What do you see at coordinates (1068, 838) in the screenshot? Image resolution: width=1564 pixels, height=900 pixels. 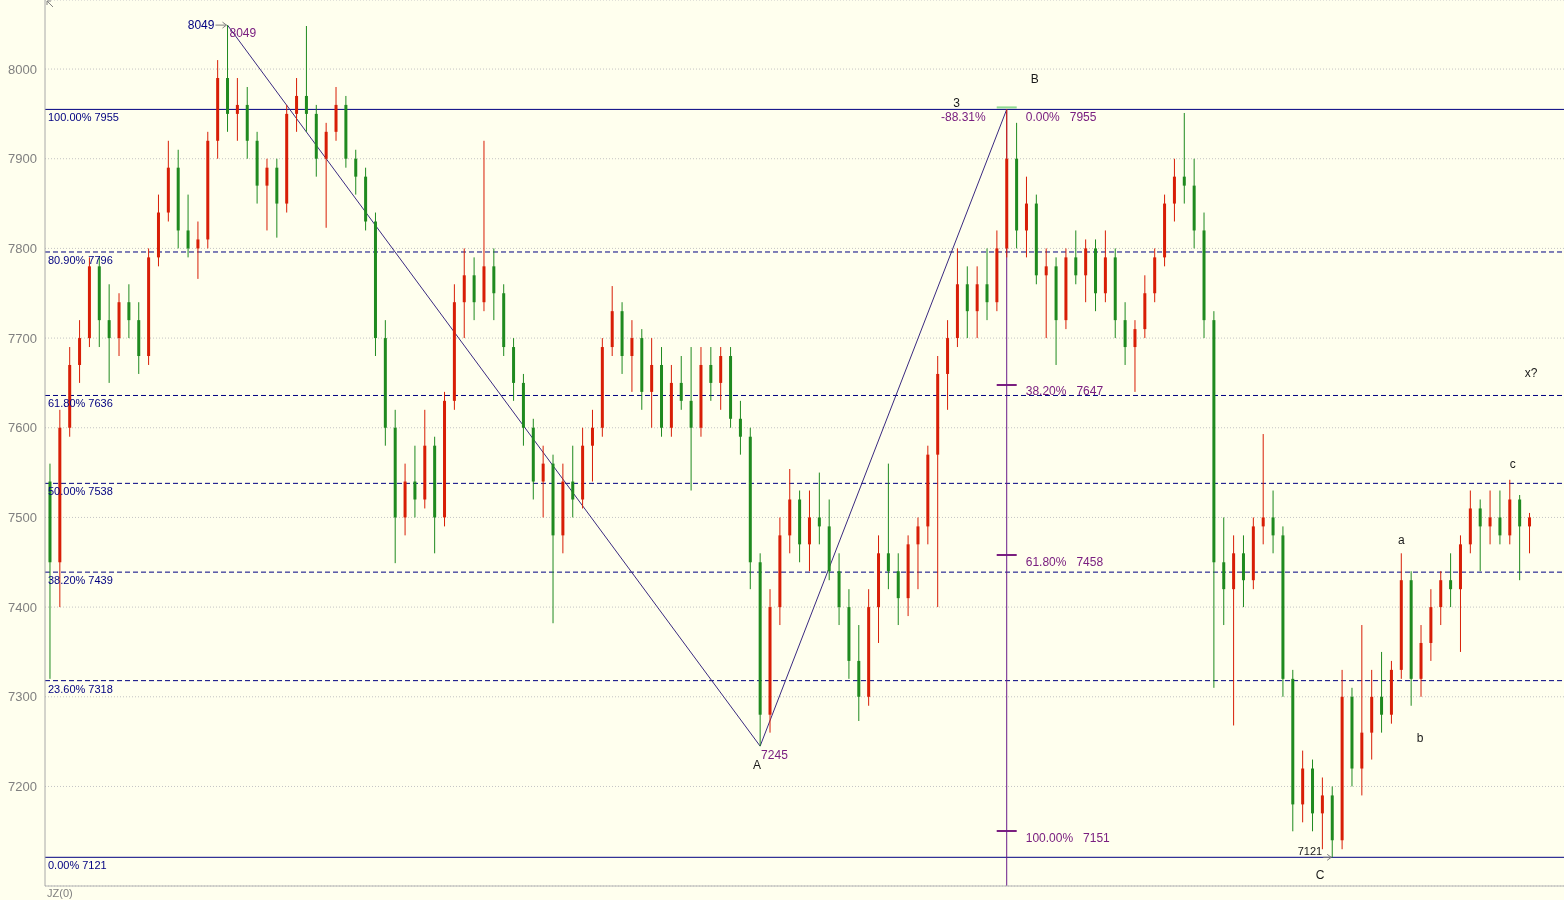 I see `annotation: 100.00% 7151` at bounding box center [1068, 838].